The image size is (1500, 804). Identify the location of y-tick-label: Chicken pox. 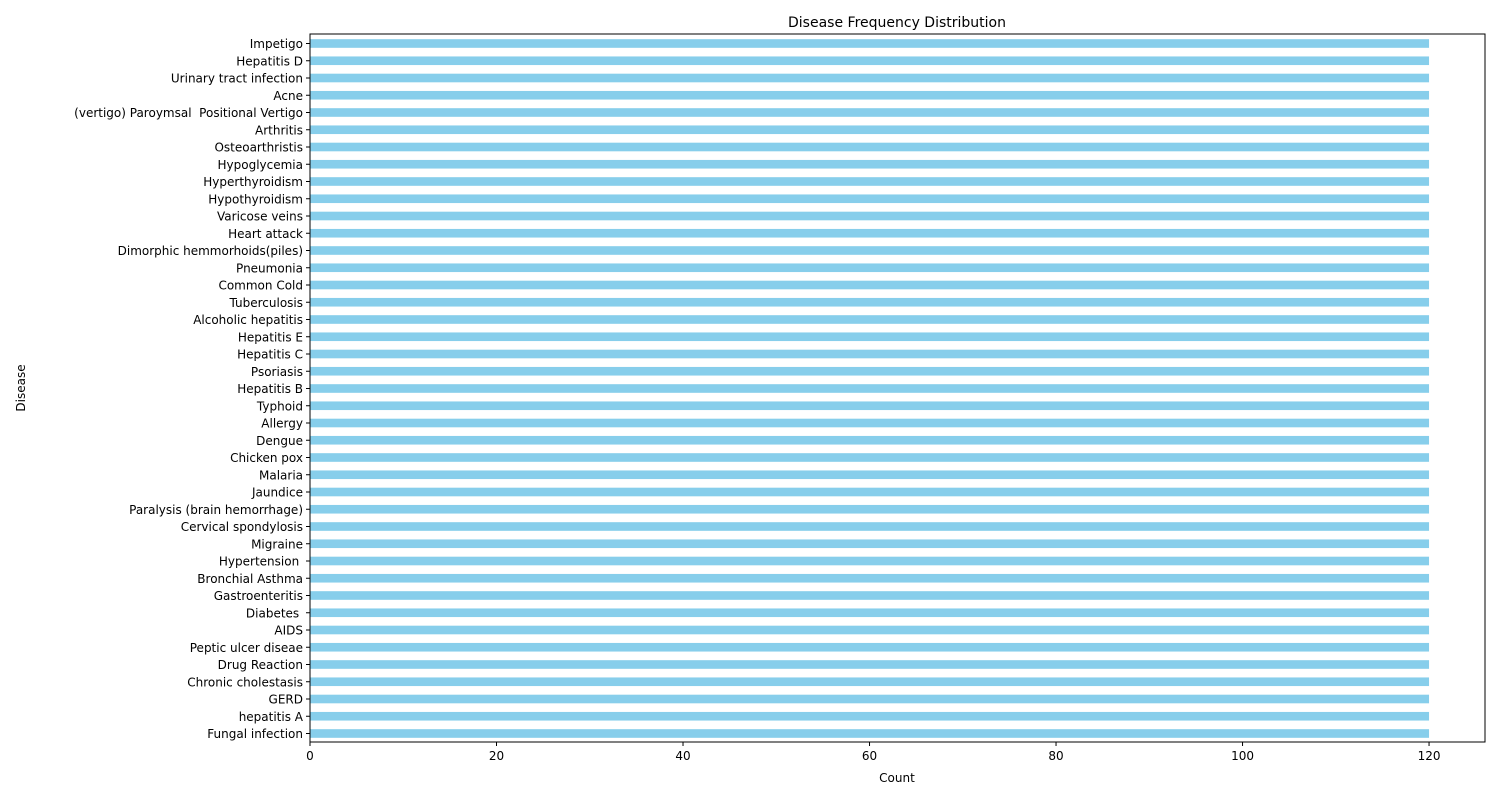
(266, 458).